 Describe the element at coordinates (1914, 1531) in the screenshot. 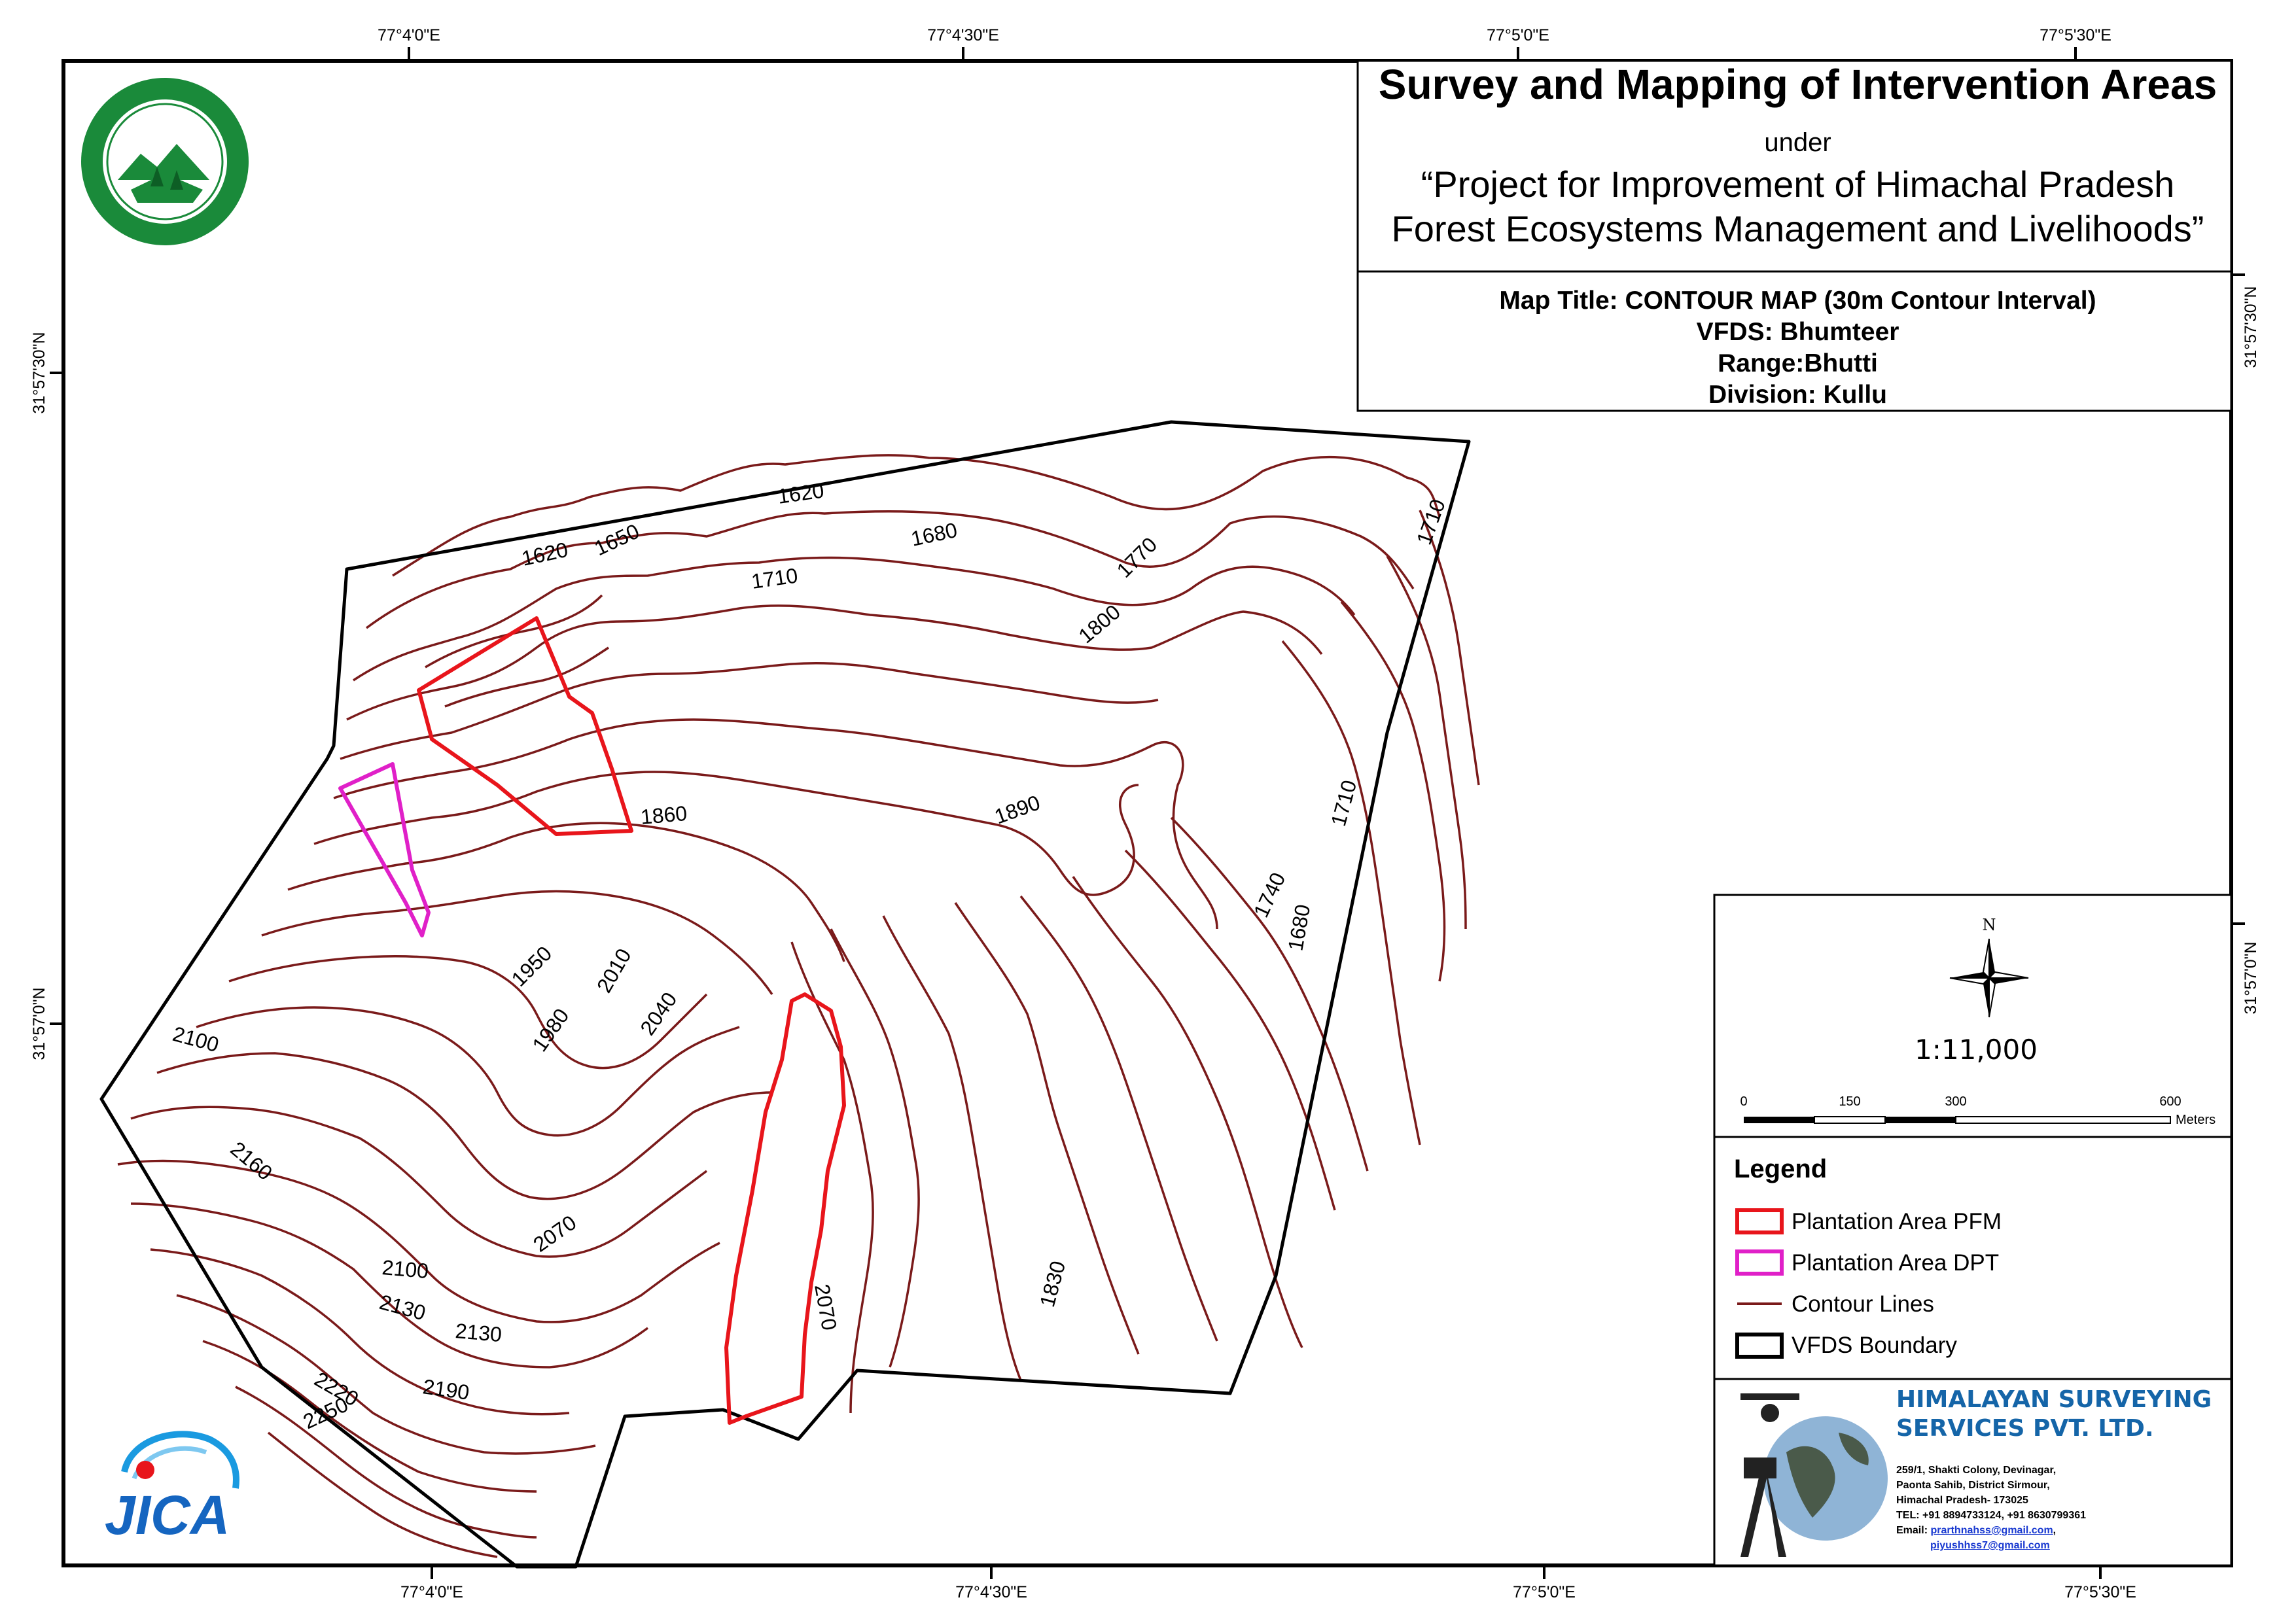

I see `email-label: Email:` at that location.